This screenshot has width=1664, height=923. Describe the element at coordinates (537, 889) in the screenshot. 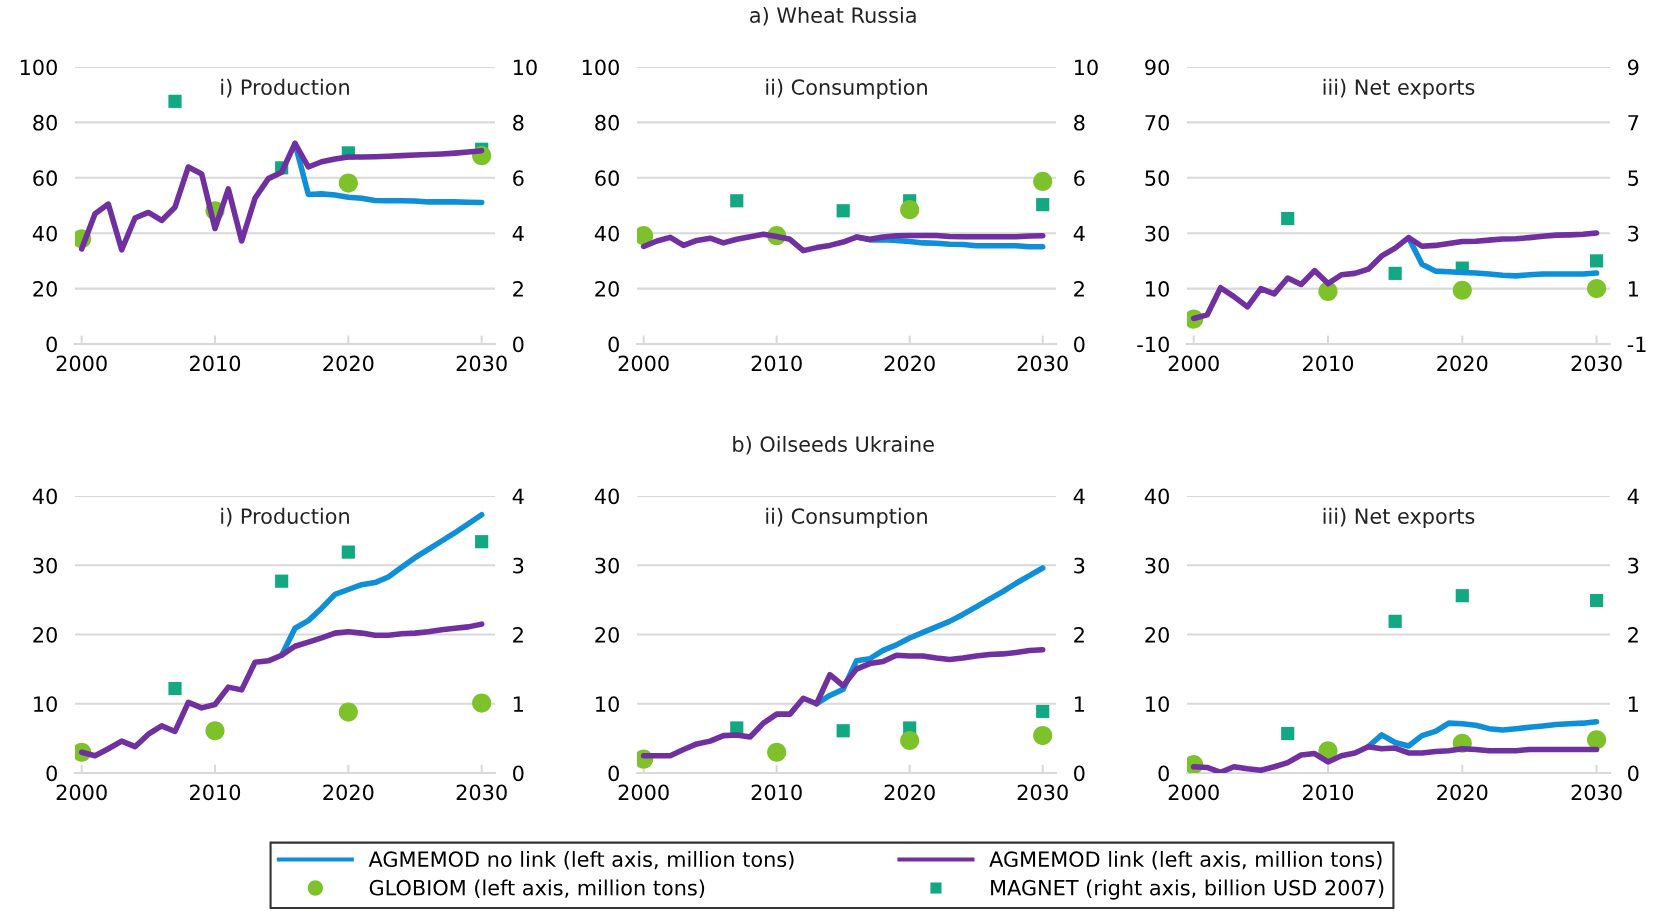

I see `legend-label: GLOBIOM (left axis, million tons)` at that location.